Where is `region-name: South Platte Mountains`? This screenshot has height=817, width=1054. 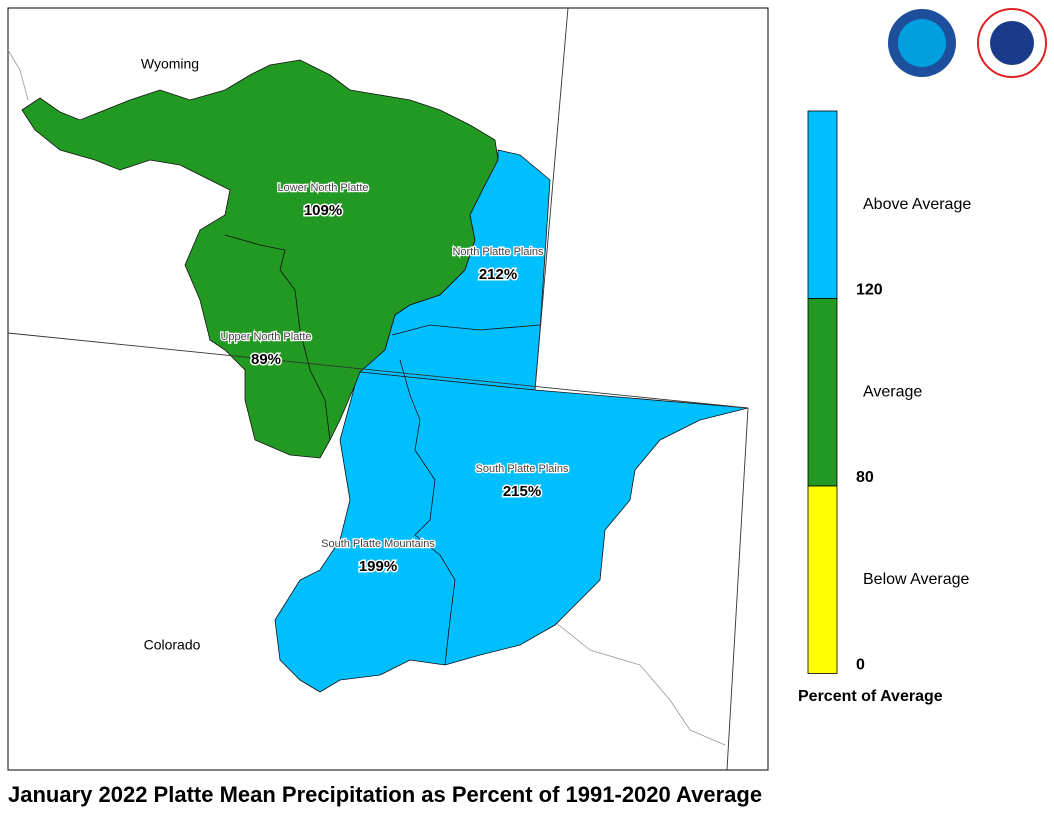 region-name: South Platte Mountains is located at coordinates (378, 544).